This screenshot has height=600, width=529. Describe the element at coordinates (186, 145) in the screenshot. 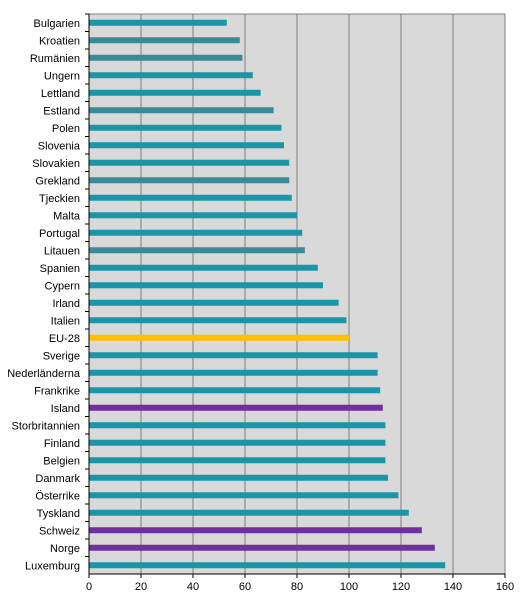

I see `bar-slovenia` at that location.